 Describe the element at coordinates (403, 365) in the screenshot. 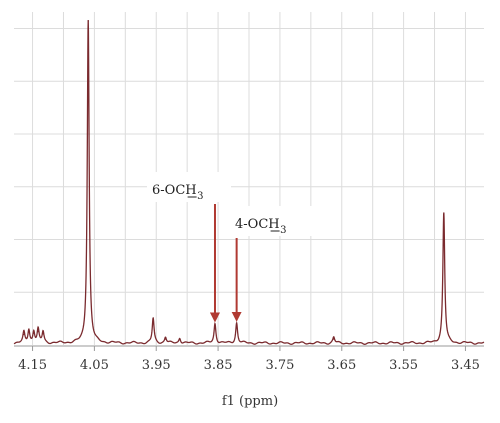

I see `x-tick-label: 3.55` at that location.